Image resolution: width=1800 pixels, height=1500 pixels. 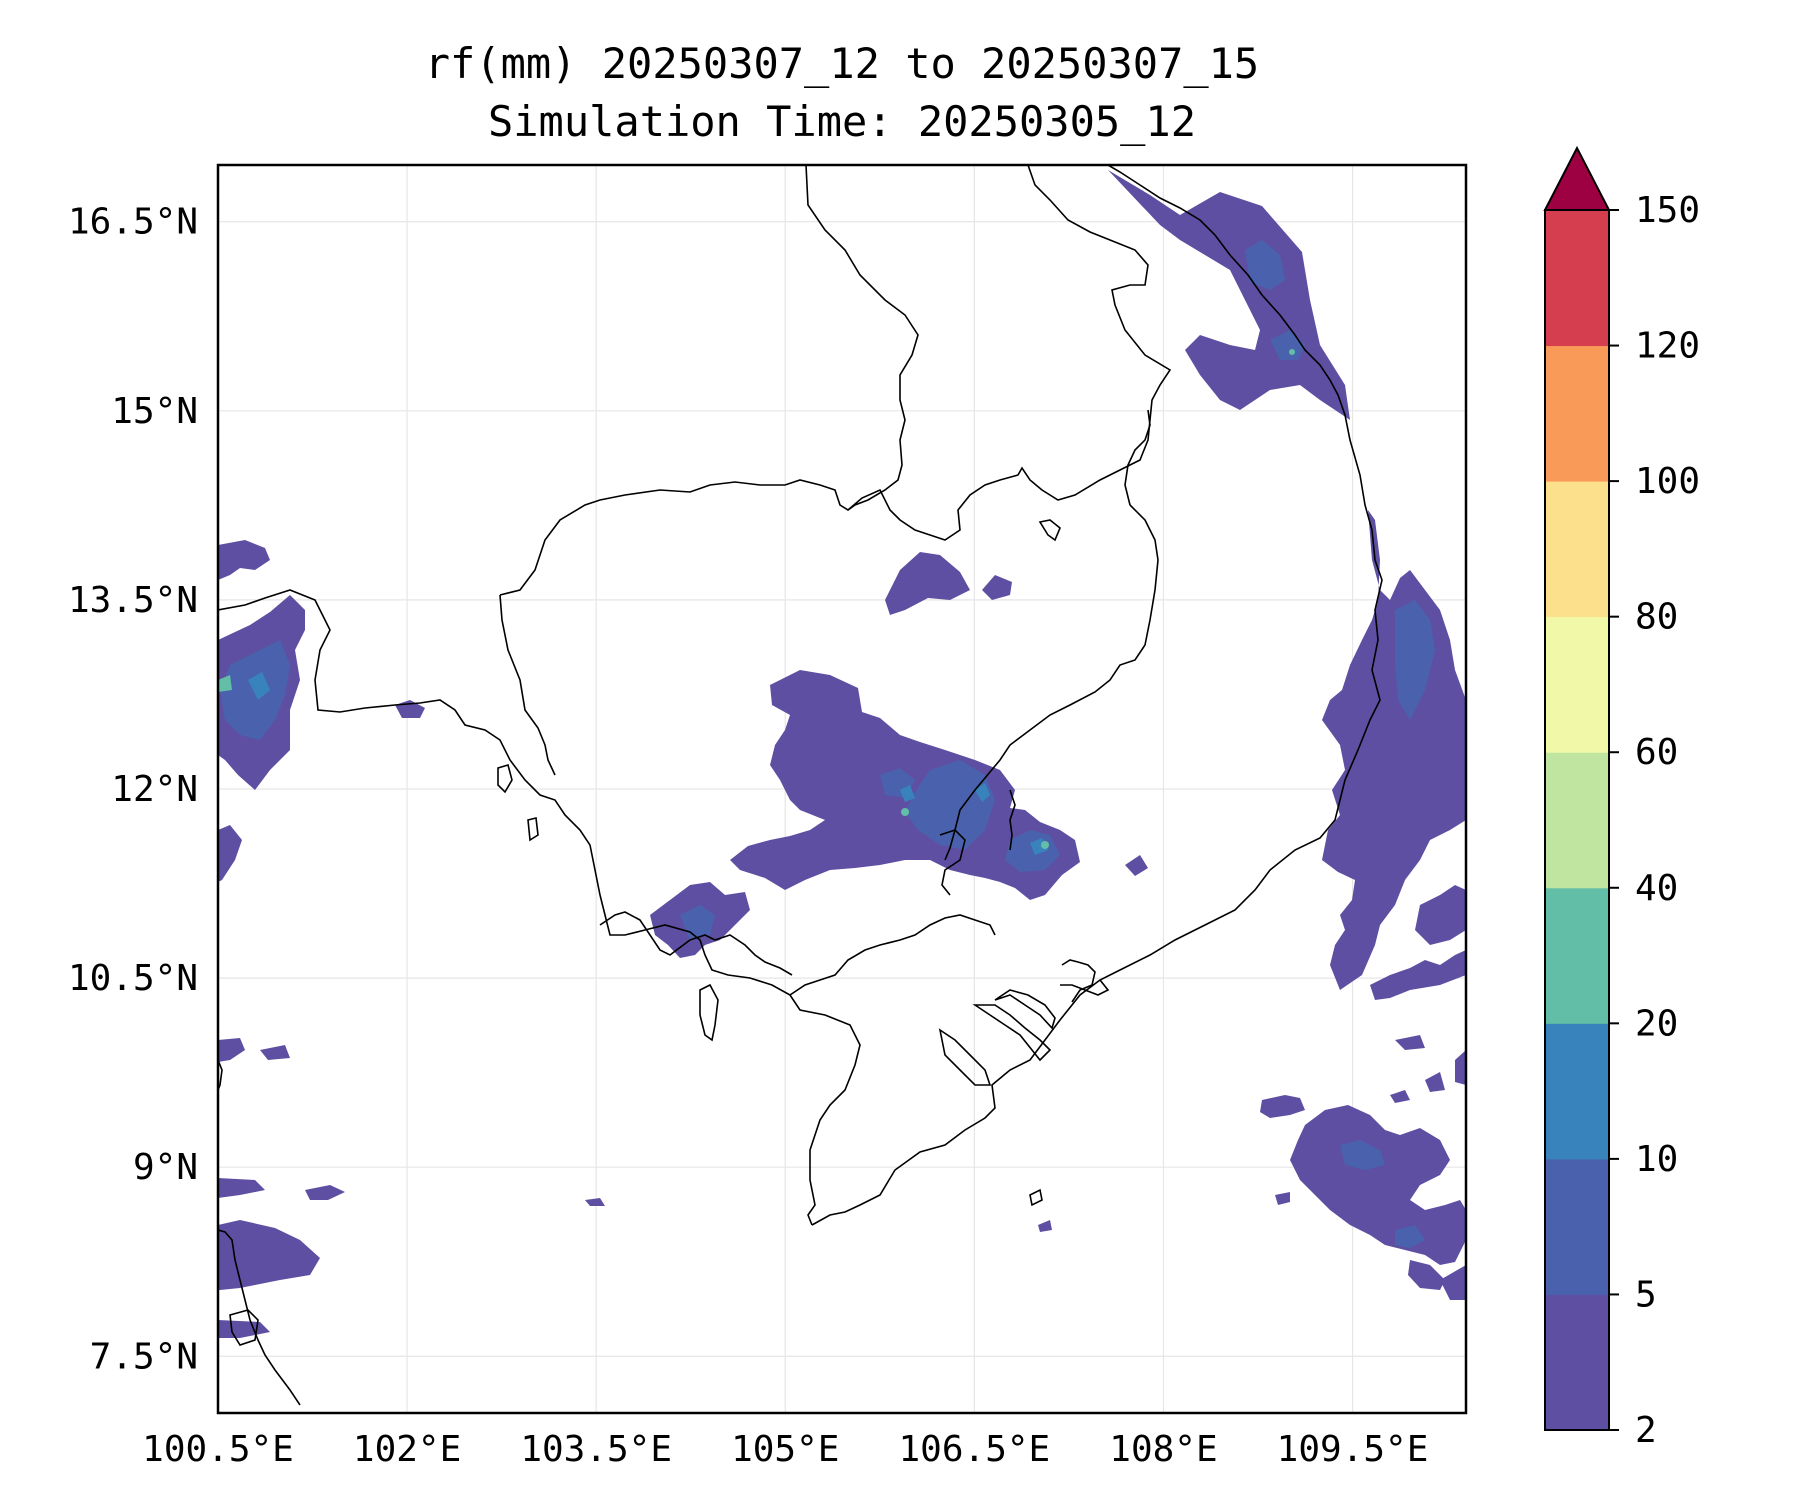 I want to click on colorbar-tick-label: 2, so click(x=1646, y=1430).